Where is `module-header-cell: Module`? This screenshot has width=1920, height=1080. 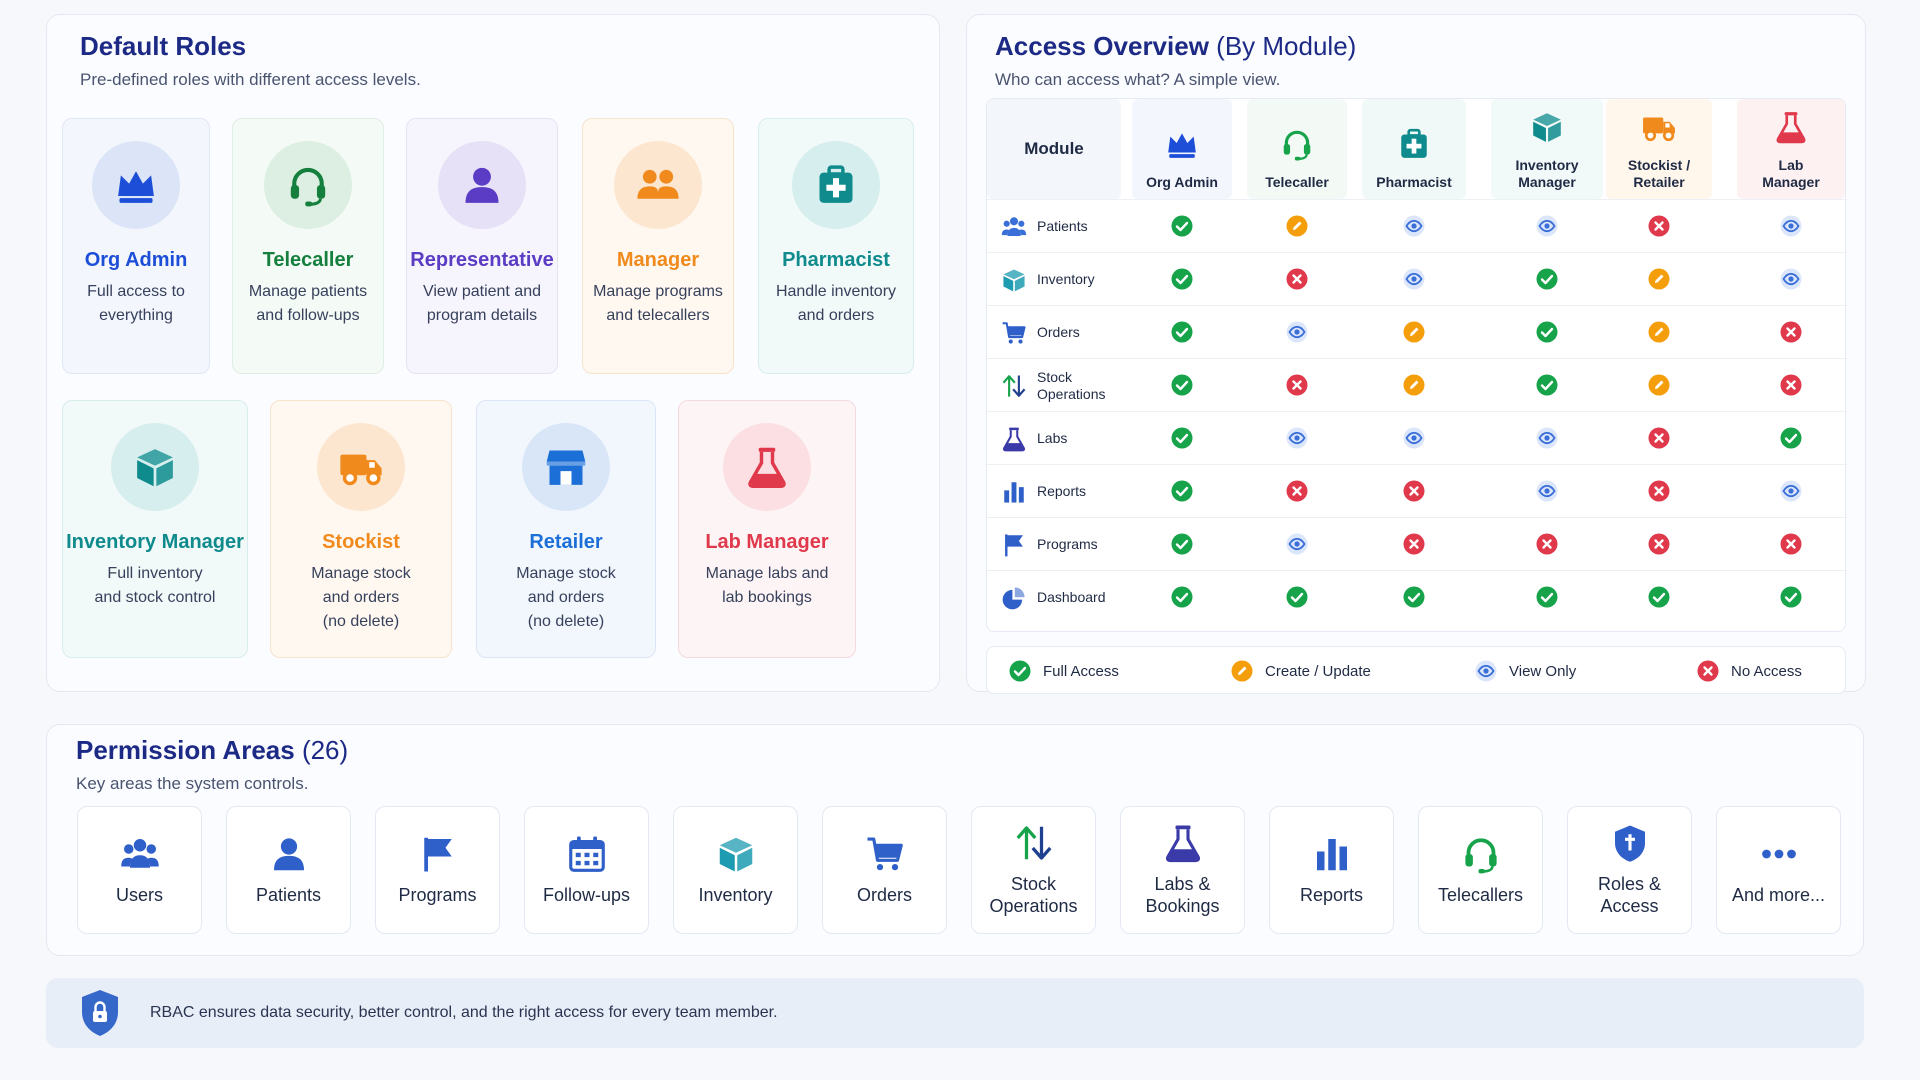 module-header-cell: Module is located at coordinates (1054, 149).